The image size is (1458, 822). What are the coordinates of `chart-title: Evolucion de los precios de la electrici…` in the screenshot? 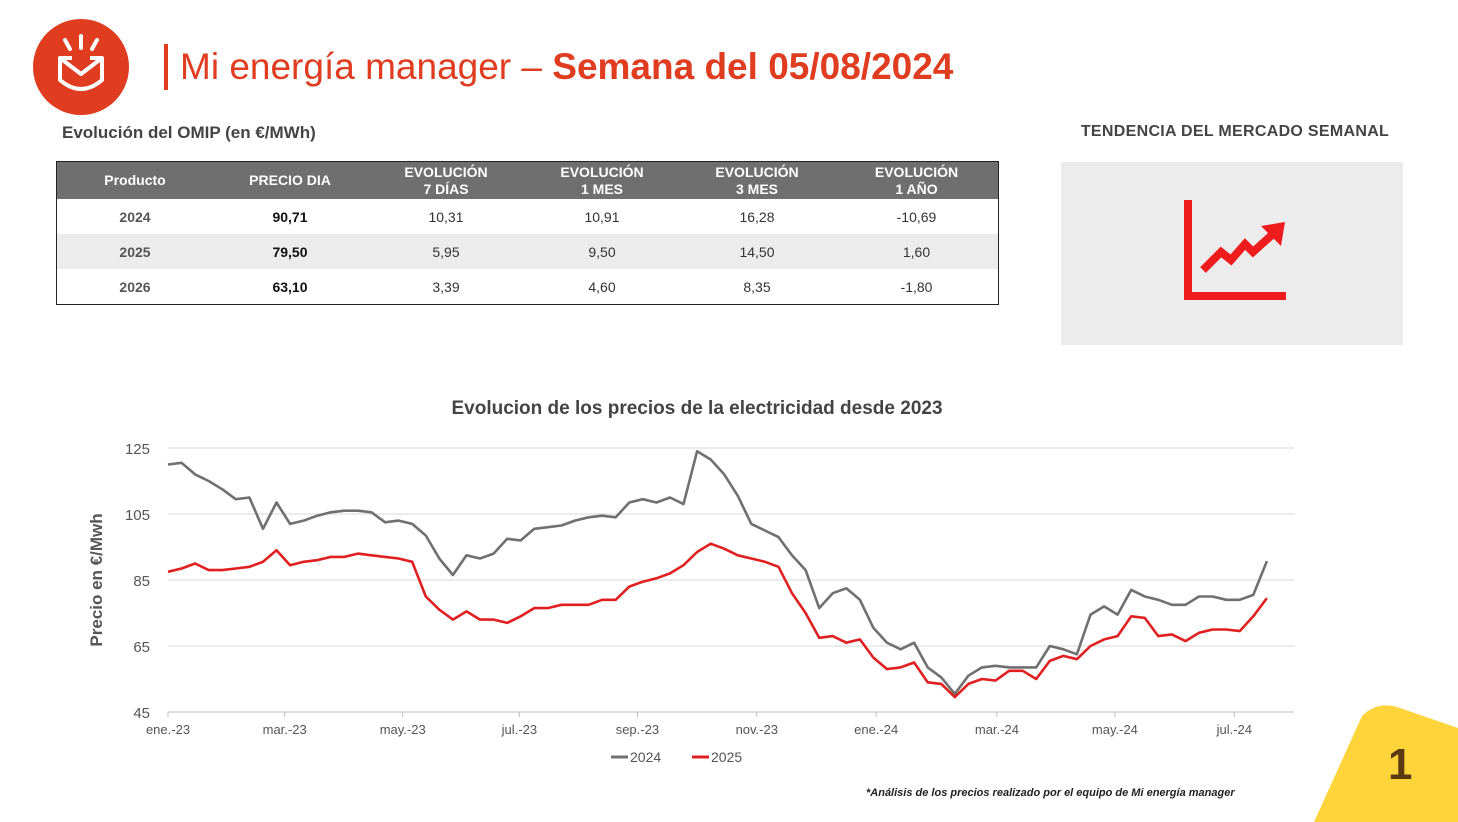 It's located at (696, 408).